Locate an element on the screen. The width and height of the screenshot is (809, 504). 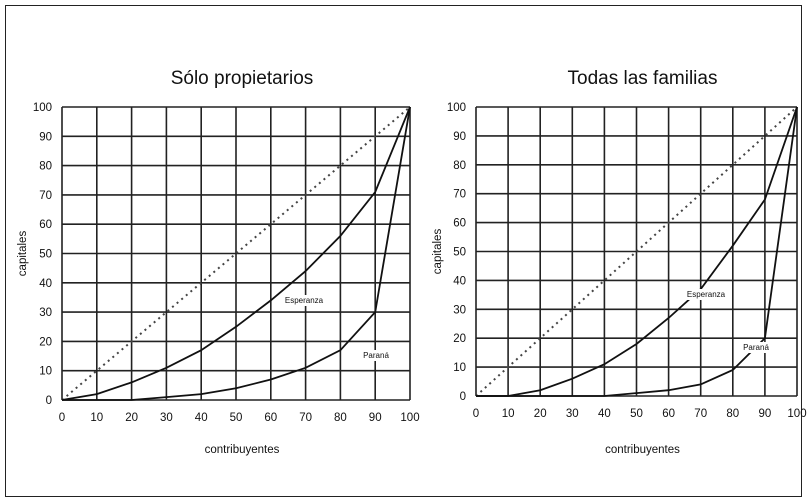
chart-title: Todas las familias is located at coordinates (643, 78).